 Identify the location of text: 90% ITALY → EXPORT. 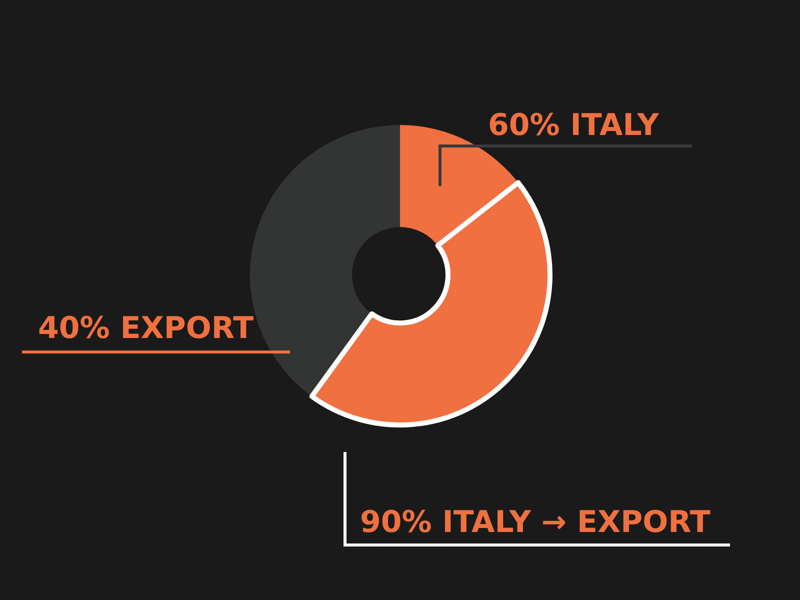
(535, 522).